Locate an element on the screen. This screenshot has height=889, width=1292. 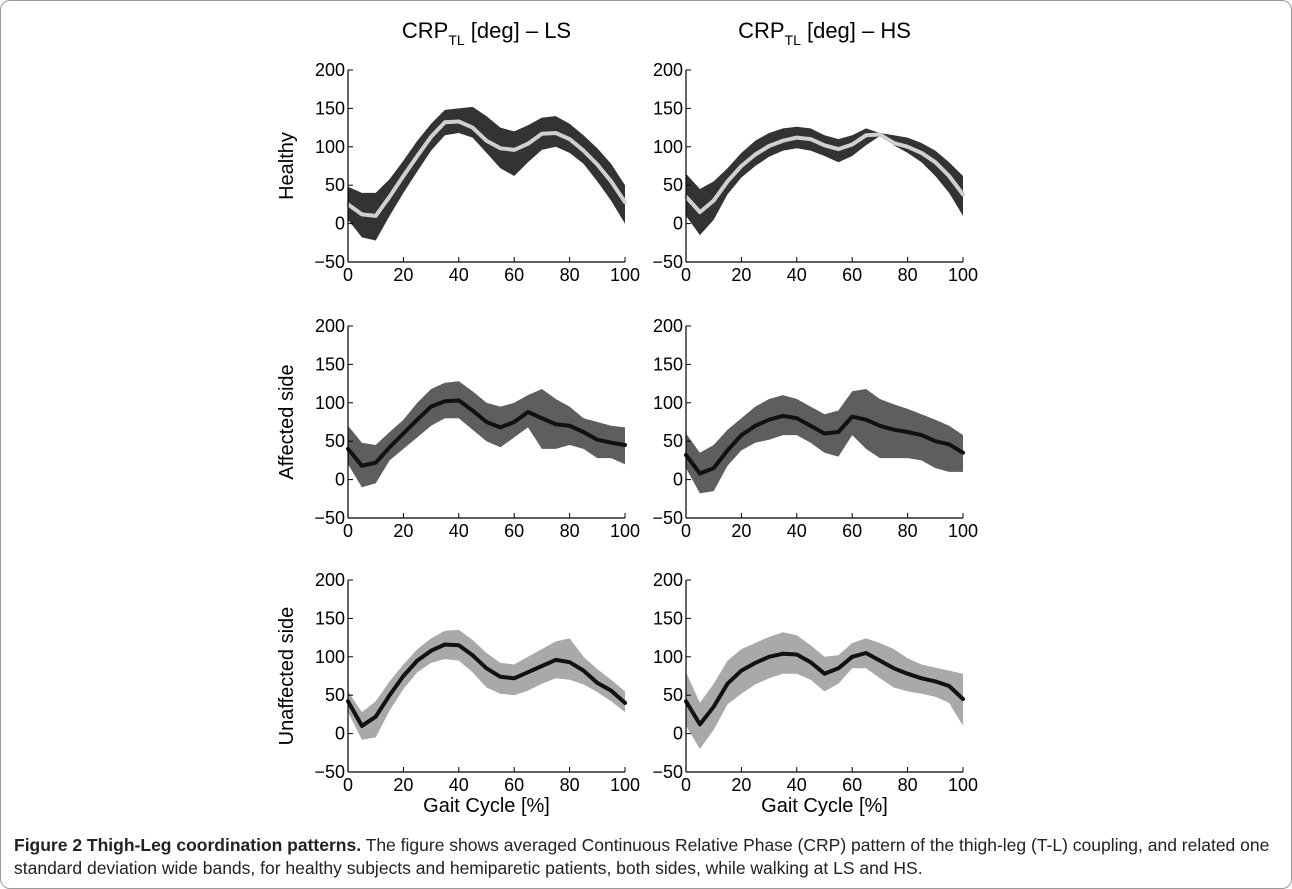
column-title: CRPTL [deg] – HS is located at coordinates (824, 33).